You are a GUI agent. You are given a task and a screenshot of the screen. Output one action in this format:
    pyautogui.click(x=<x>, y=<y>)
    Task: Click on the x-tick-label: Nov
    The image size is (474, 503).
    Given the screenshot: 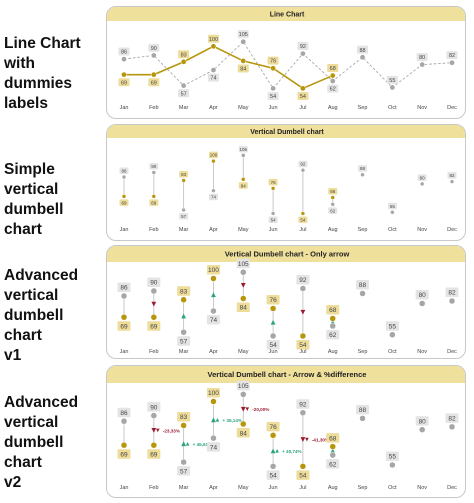 What is the action you would take?
    pyautogui.click(x=422, y=352)
    